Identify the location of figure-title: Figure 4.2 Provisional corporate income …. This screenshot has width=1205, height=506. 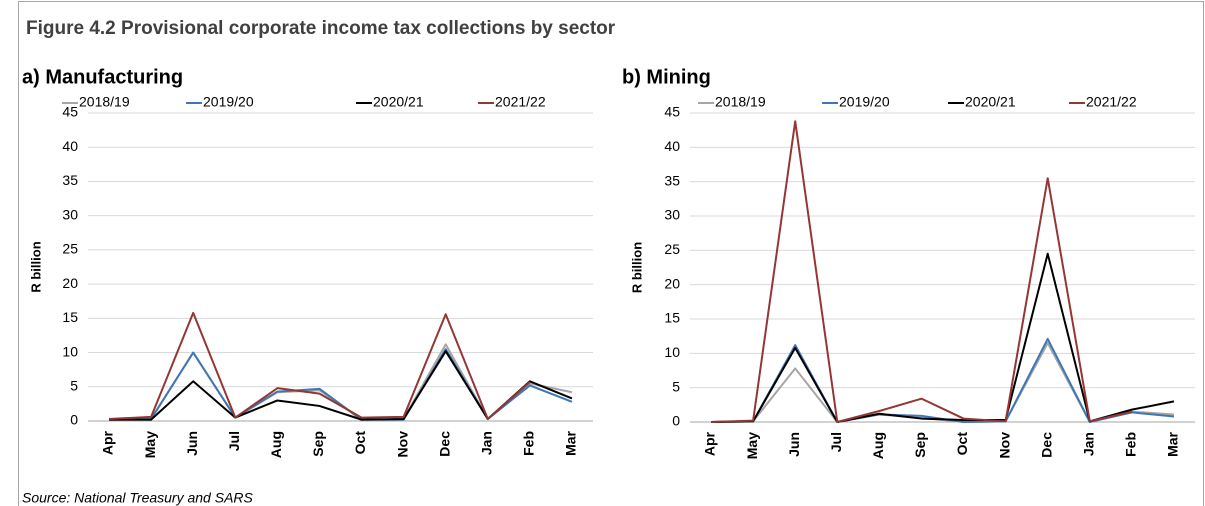
(321, 28).